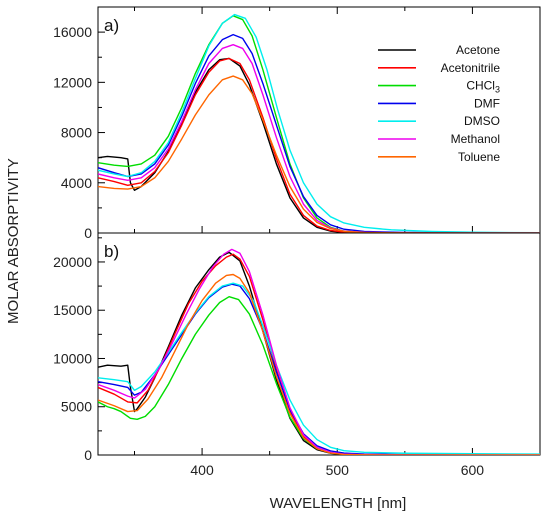  I want to click on y-tick-label: 12000, so click(72, 82).